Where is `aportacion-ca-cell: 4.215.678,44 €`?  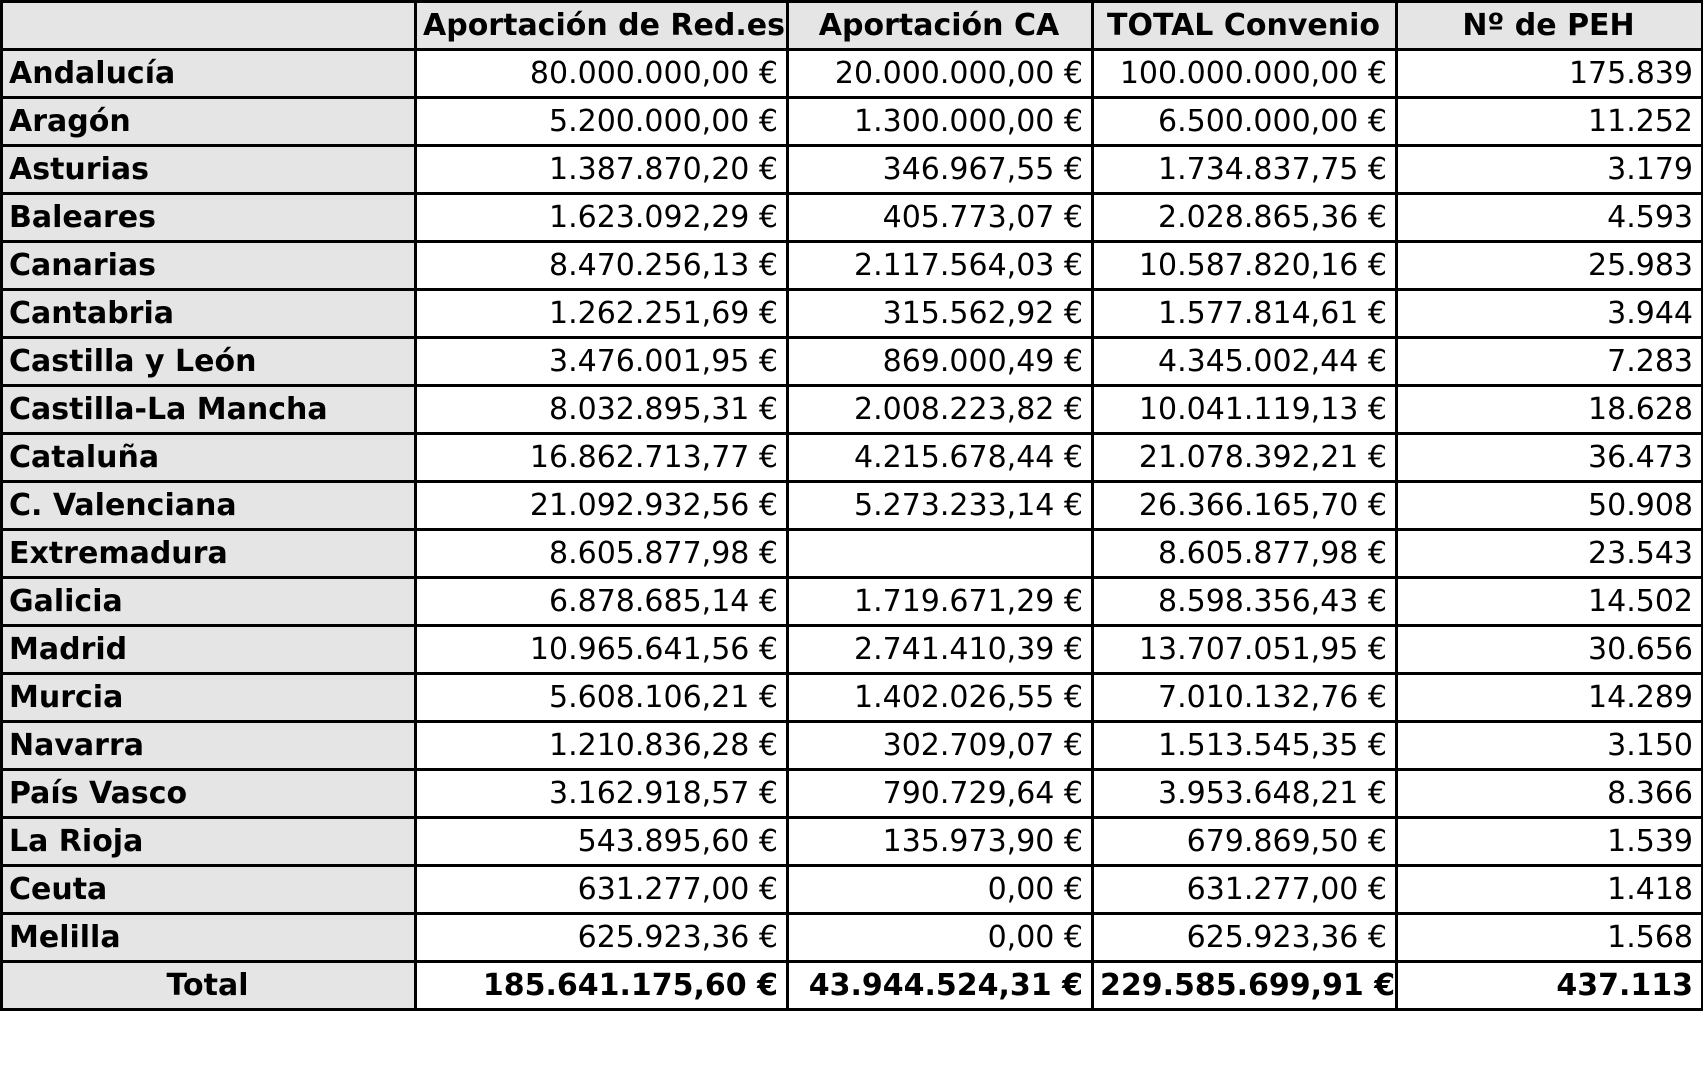
aportacion-ca-cell: 4.215.678,44 € is located at coordinates (940, 457).